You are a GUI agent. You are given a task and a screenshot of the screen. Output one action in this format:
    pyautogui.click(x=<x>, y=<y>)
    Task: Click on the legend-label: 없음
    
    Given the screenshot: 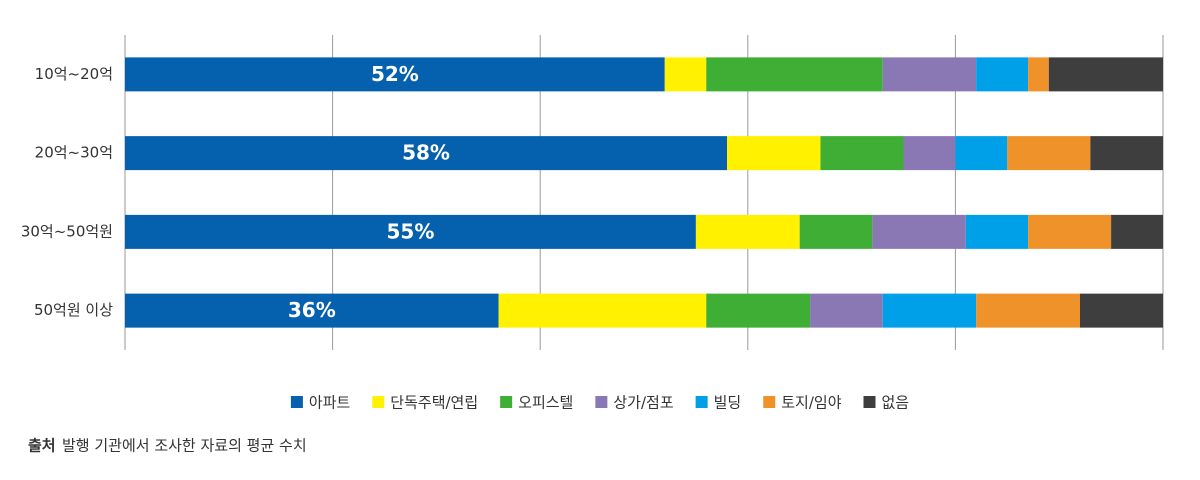 What is the action you would take?
    pyautogui.click(x=896, y=403)
    